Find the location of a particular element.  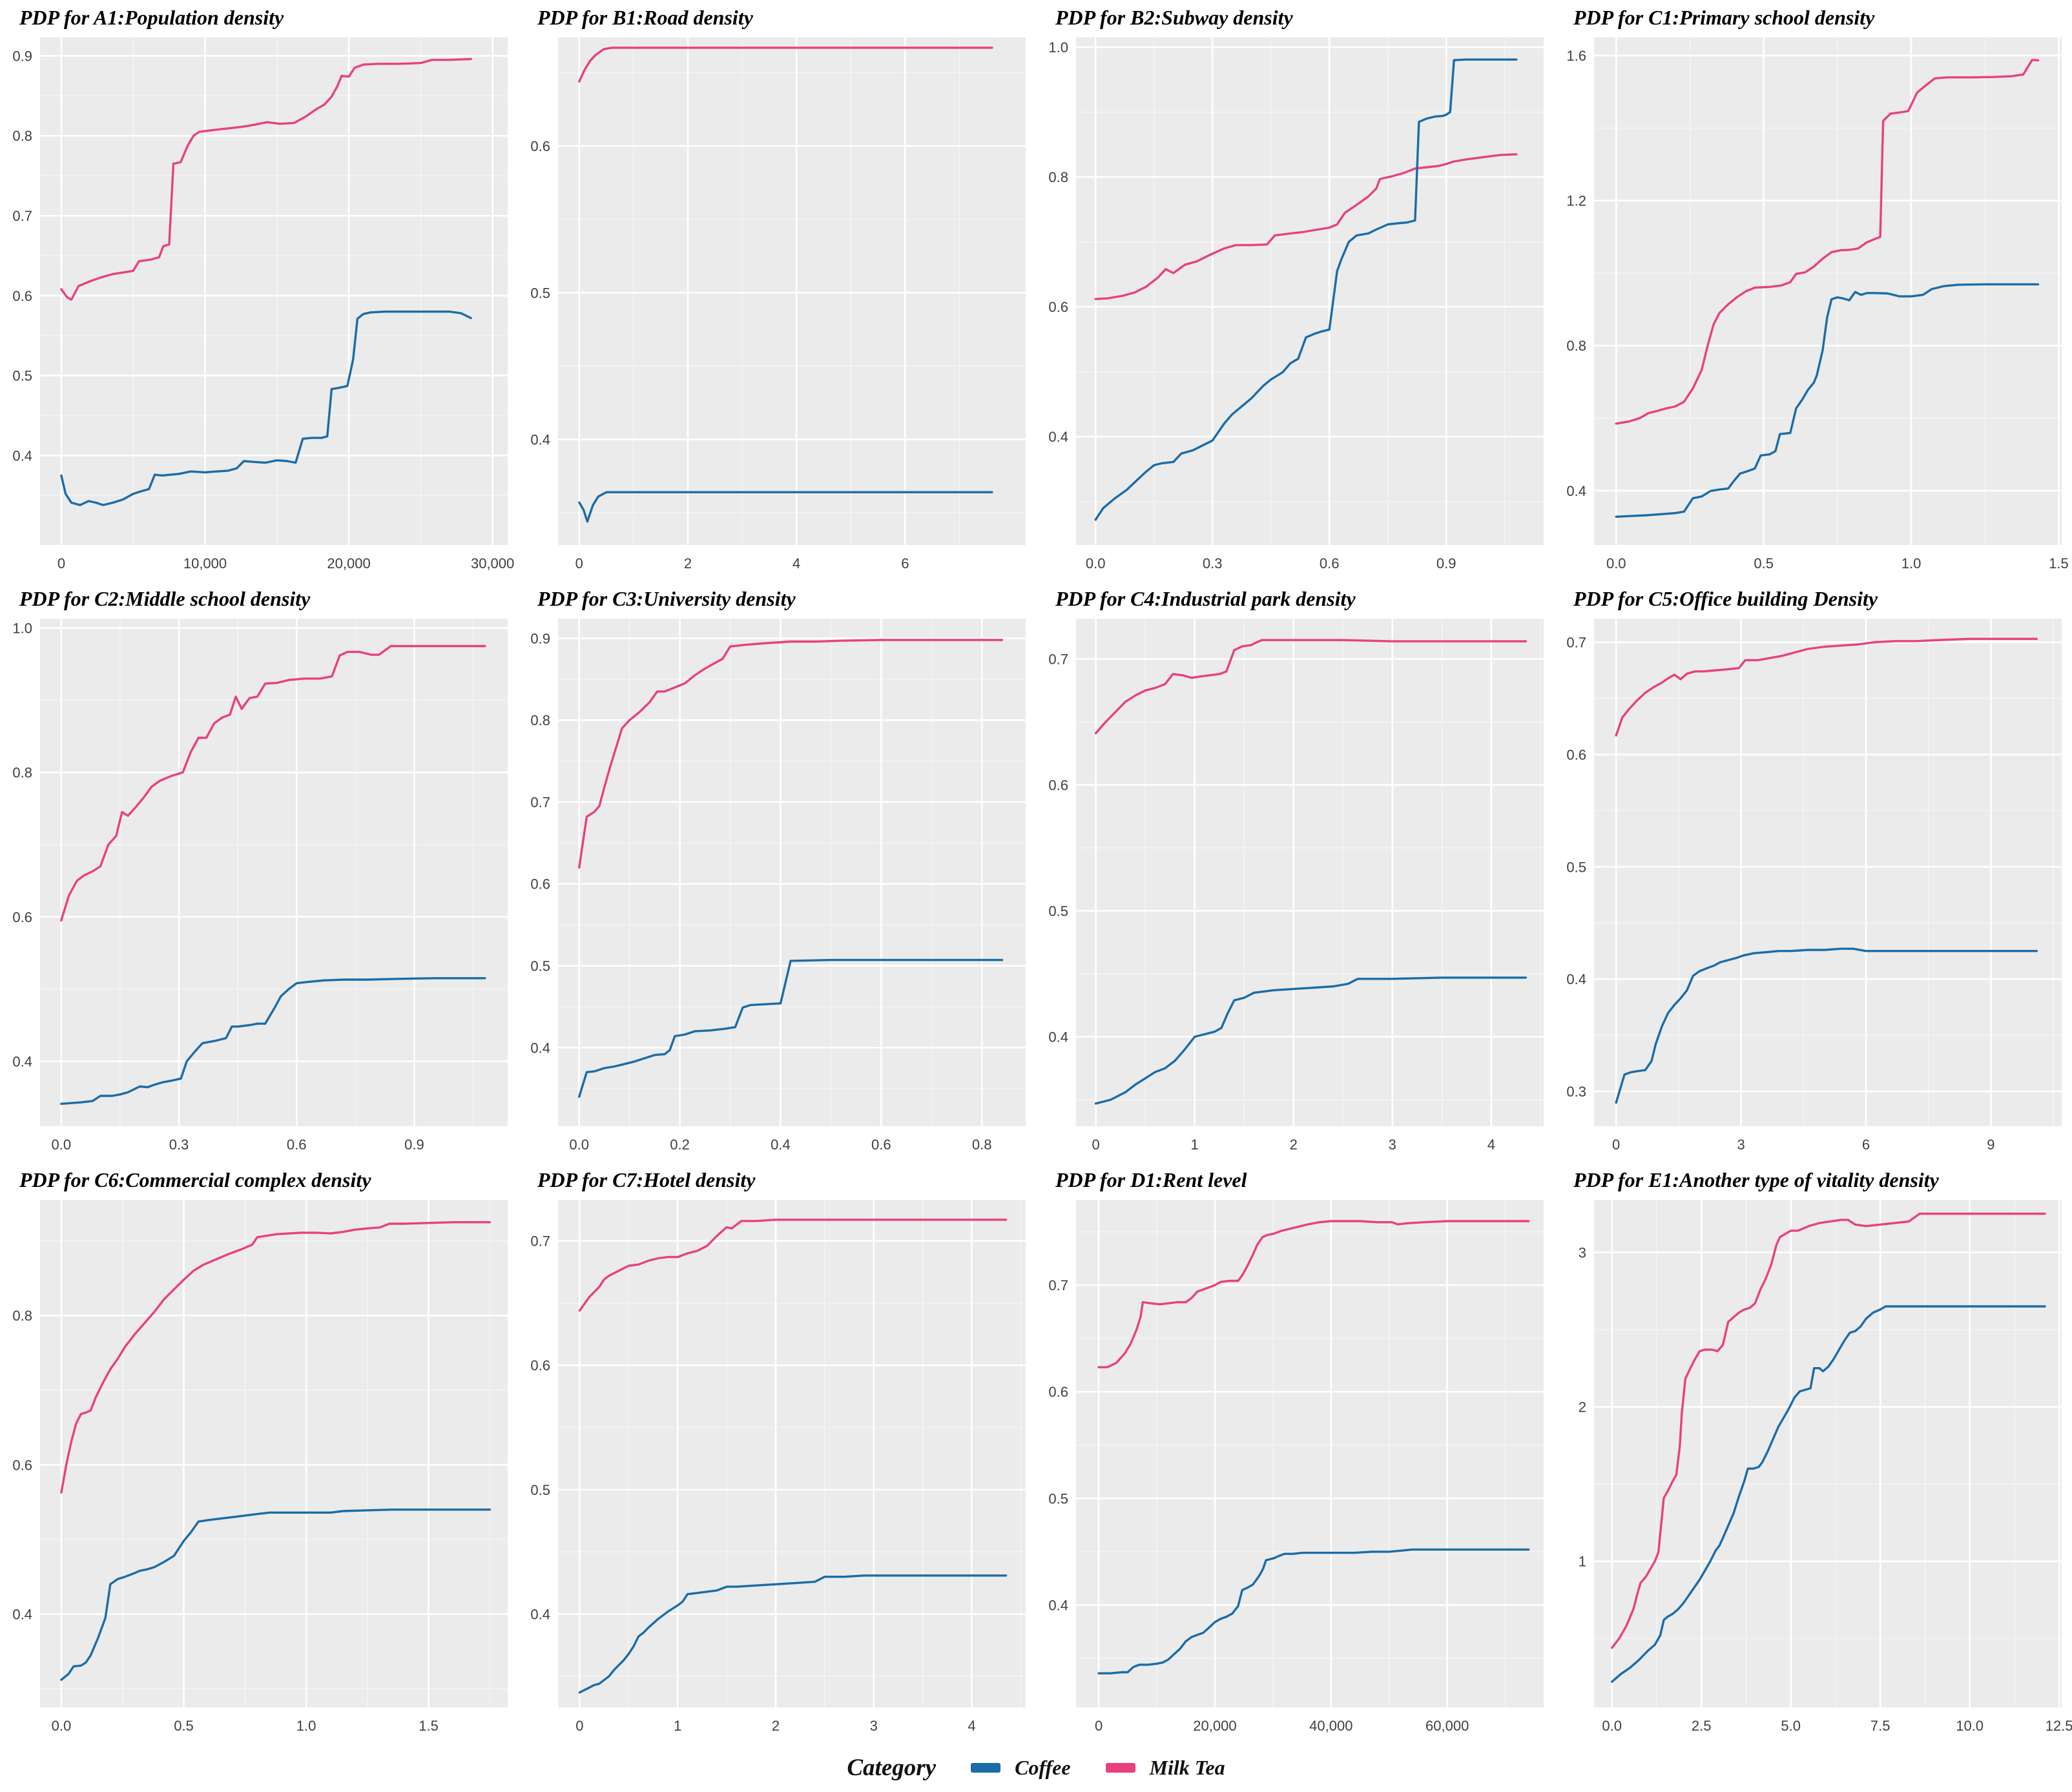

milk-tea-swatch is located at coordinates (1120, 1768).